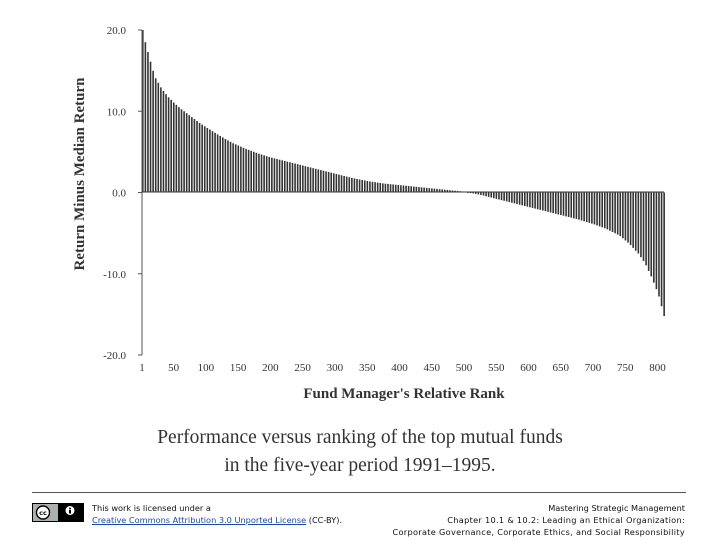 This screenshot has width=720, height=540. I want to click on x-tick-label-6: 300, so click(335, 368).